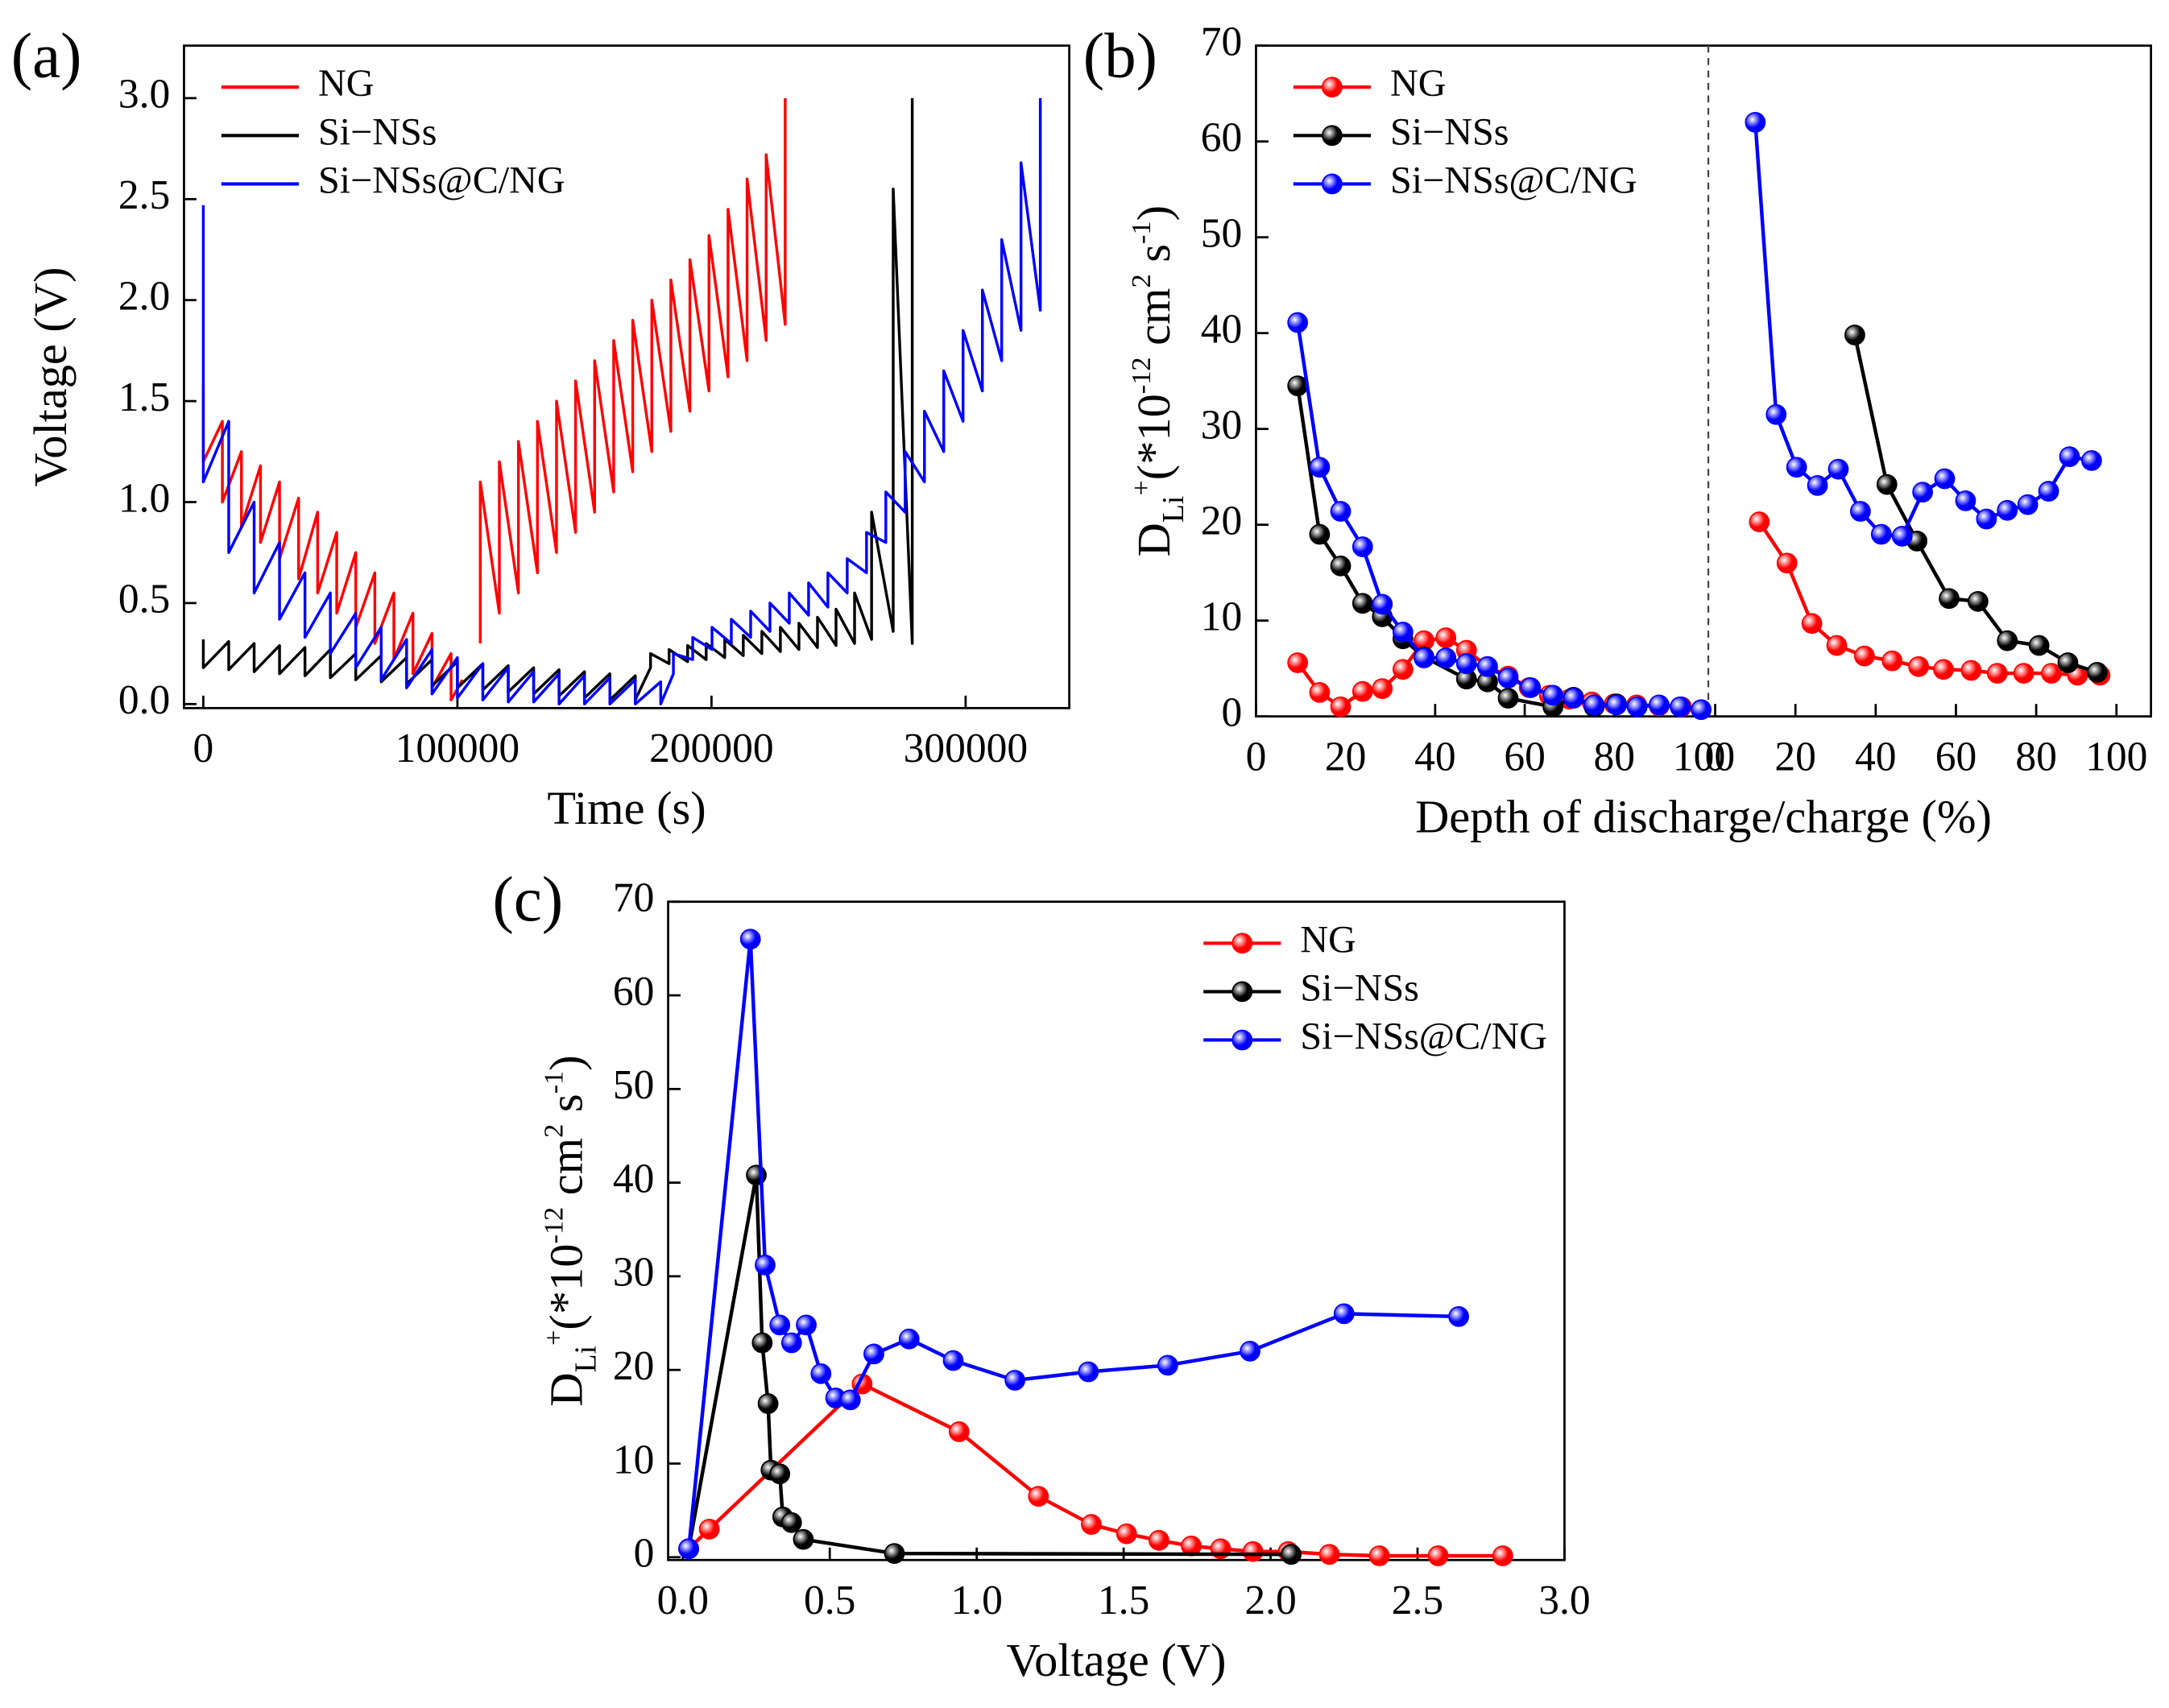 The image size is (2169, 1708). I want to click on x-tick-label: 2.0, so click(1270, 1601).